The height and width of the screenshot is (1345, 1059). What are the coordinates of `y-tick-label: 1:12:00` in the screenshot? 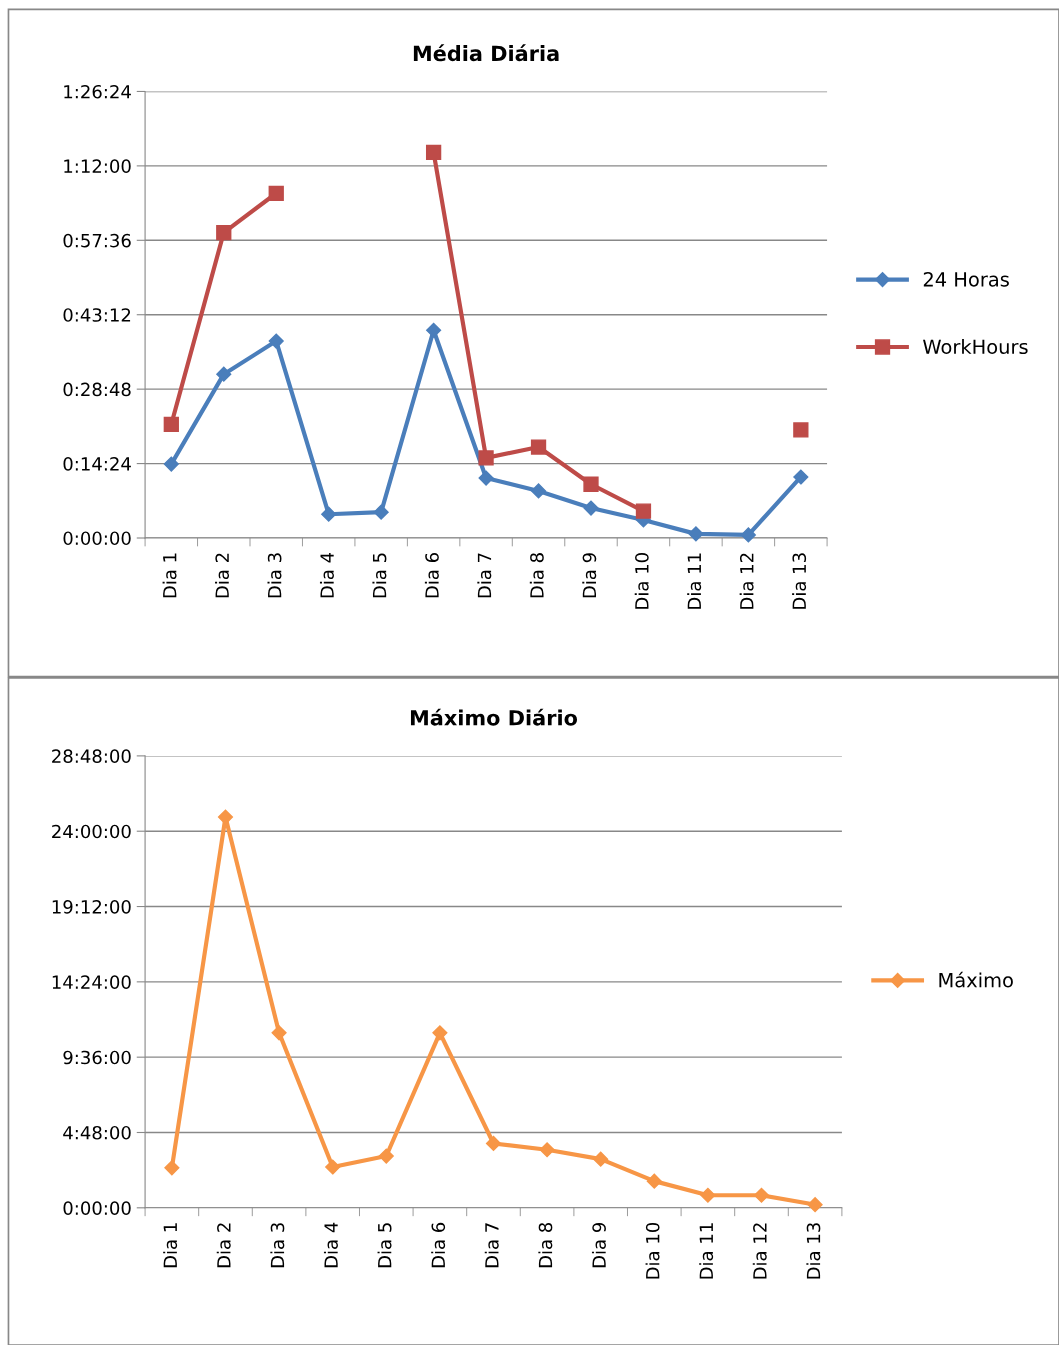 It's located at (97, 166).